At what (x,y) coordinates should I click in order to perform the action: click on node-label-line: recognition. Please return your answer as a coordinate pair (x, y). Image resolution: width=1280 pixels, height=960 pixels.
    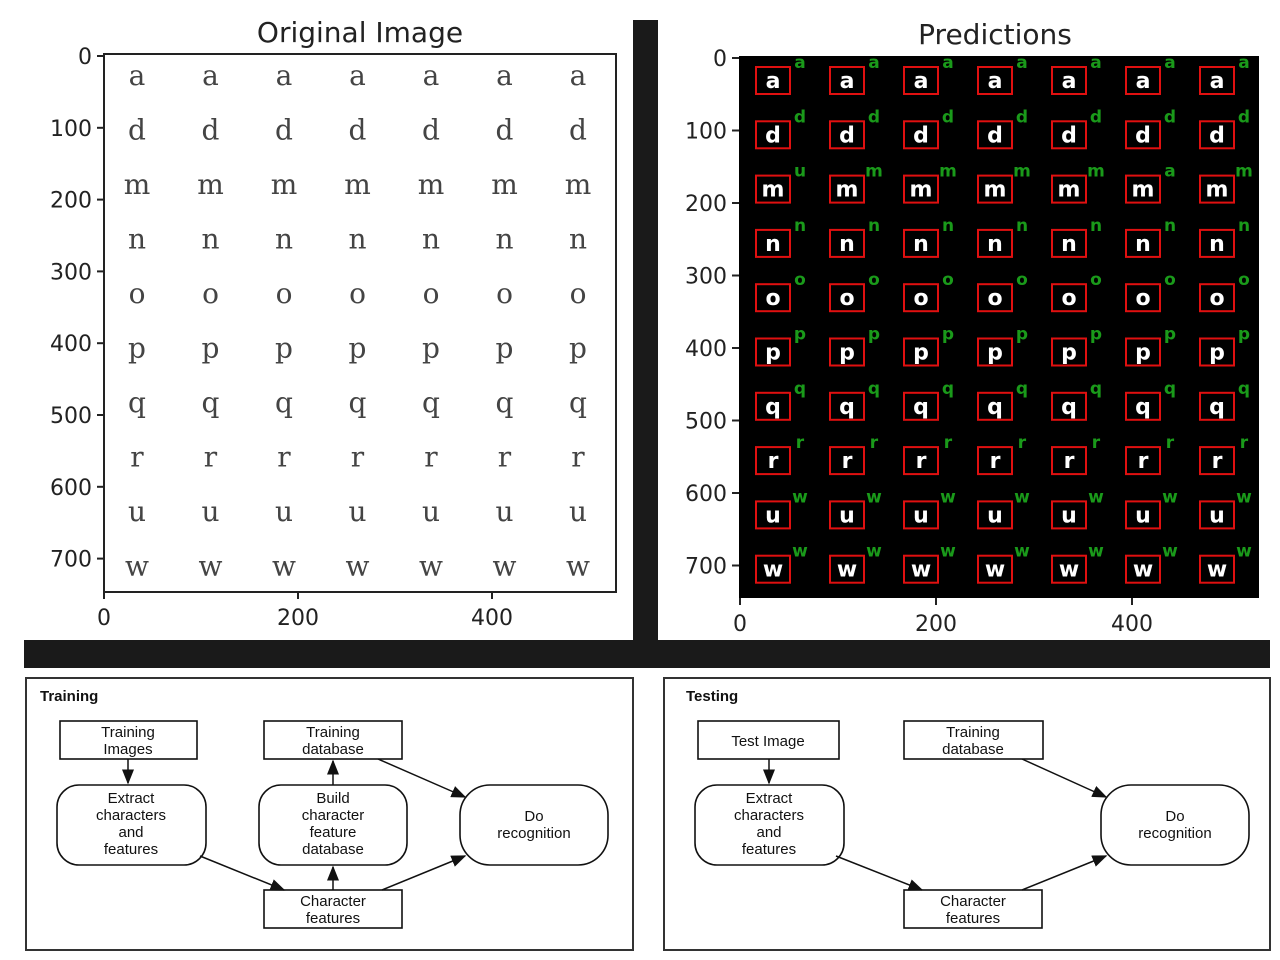
    Looking at the image, I should click on (1174, 833).